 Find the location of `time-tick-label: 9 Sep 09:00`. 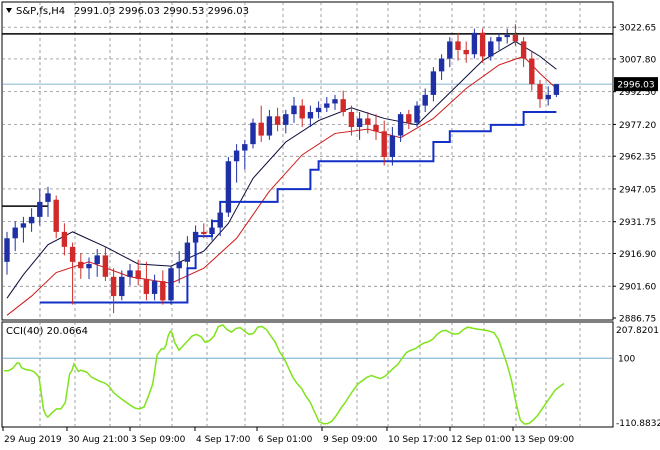

time-tick-label: 9 Sep 09:00 is located at coordinates (350, 440).